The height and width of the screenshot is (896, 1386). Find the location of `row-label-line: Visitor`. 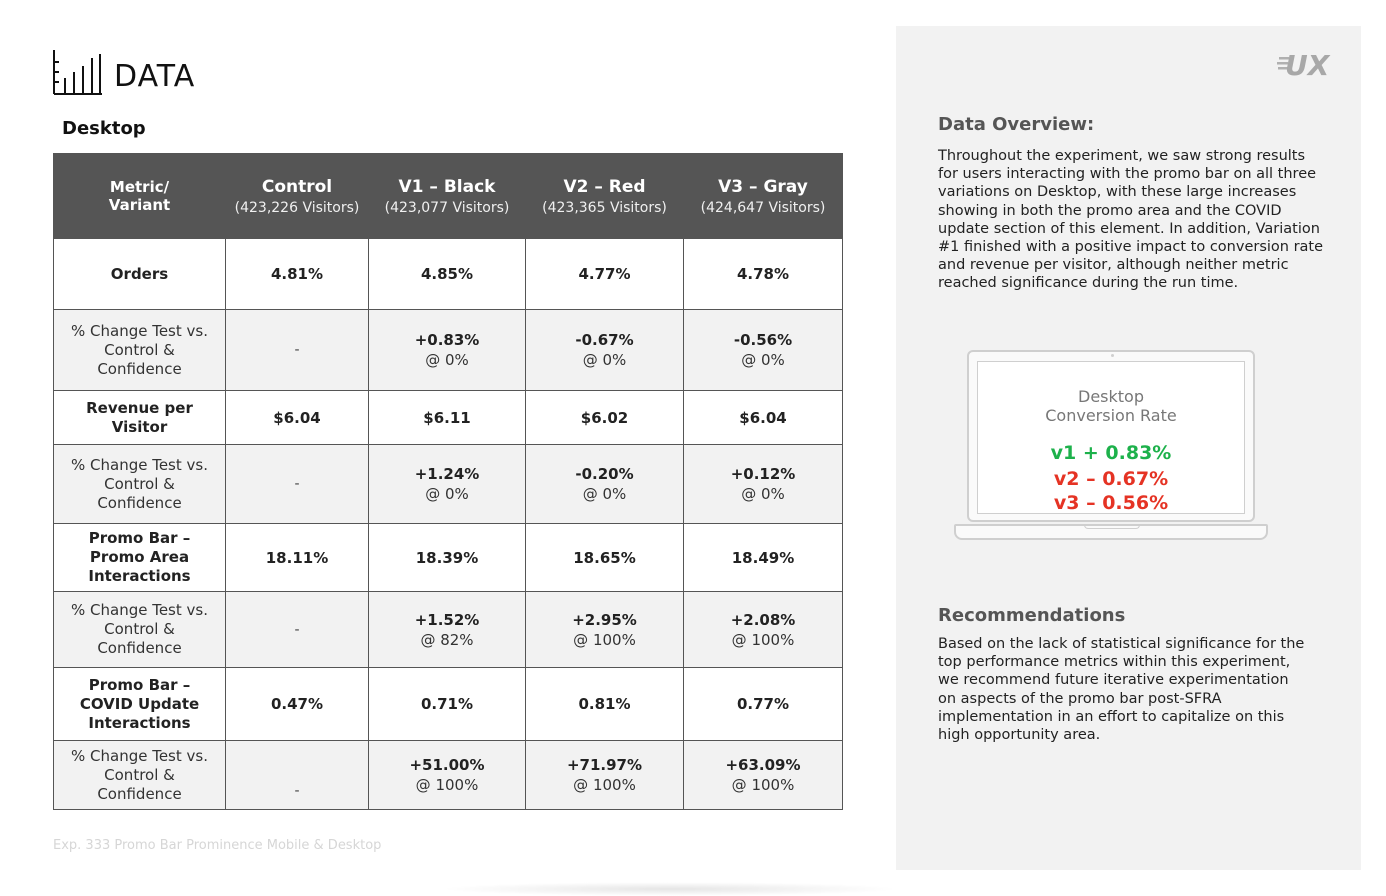

row-label-line: Visitor is located at coordinates (139, 426).